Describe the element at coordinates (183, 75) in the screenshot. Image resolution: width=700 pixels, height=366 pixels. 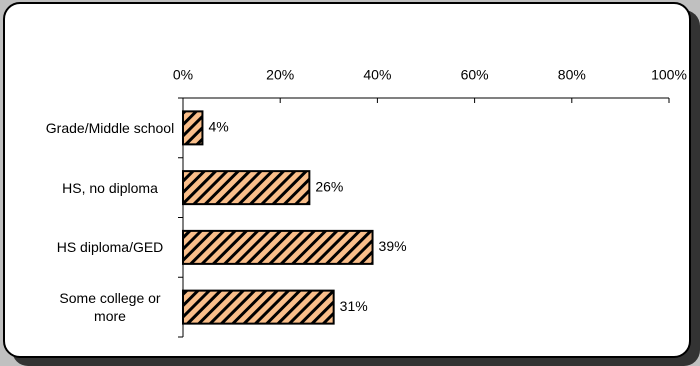
I see `x-tick-label: 0%` at that location.